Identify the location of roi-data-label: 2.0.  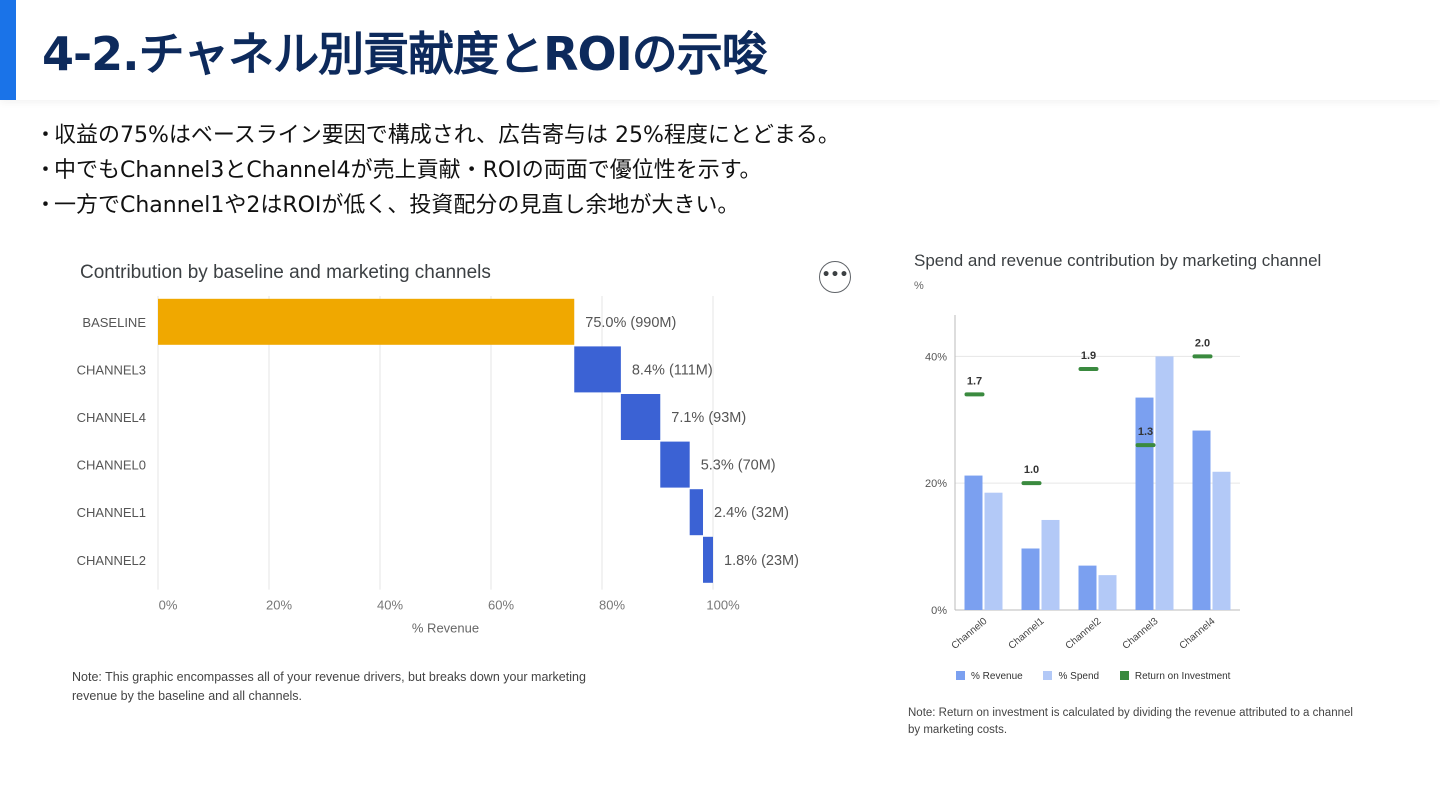
(1202, 343).